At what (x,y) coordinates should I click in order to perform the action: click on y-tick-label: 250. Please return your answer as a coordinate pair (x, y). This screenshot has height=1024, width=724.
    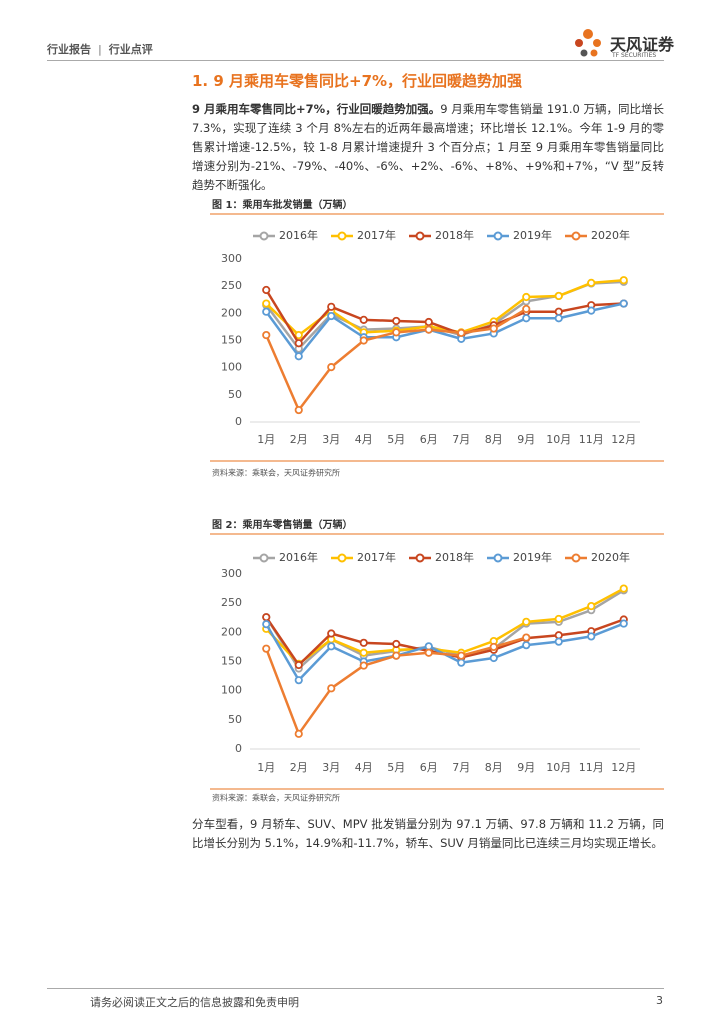
    Looking at the image, I should click on (231, 602).